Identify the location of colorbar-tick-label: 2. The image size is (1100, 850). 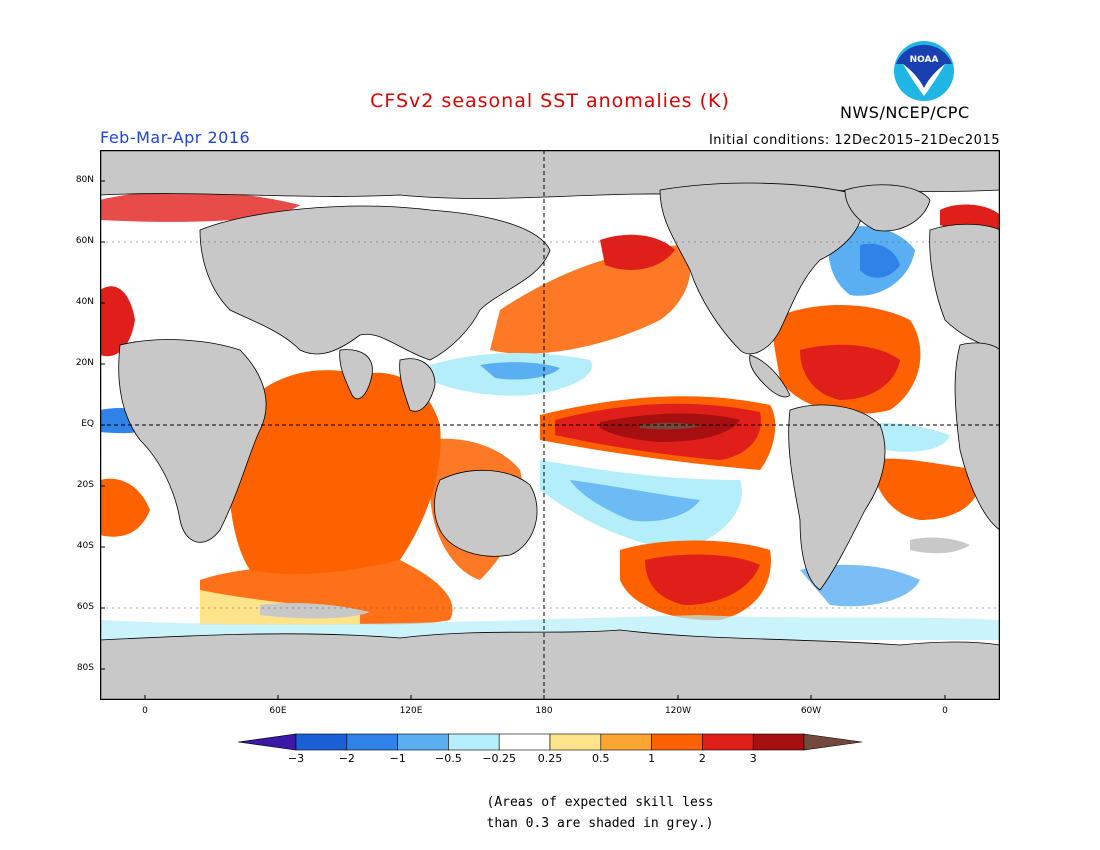
(702, 758).